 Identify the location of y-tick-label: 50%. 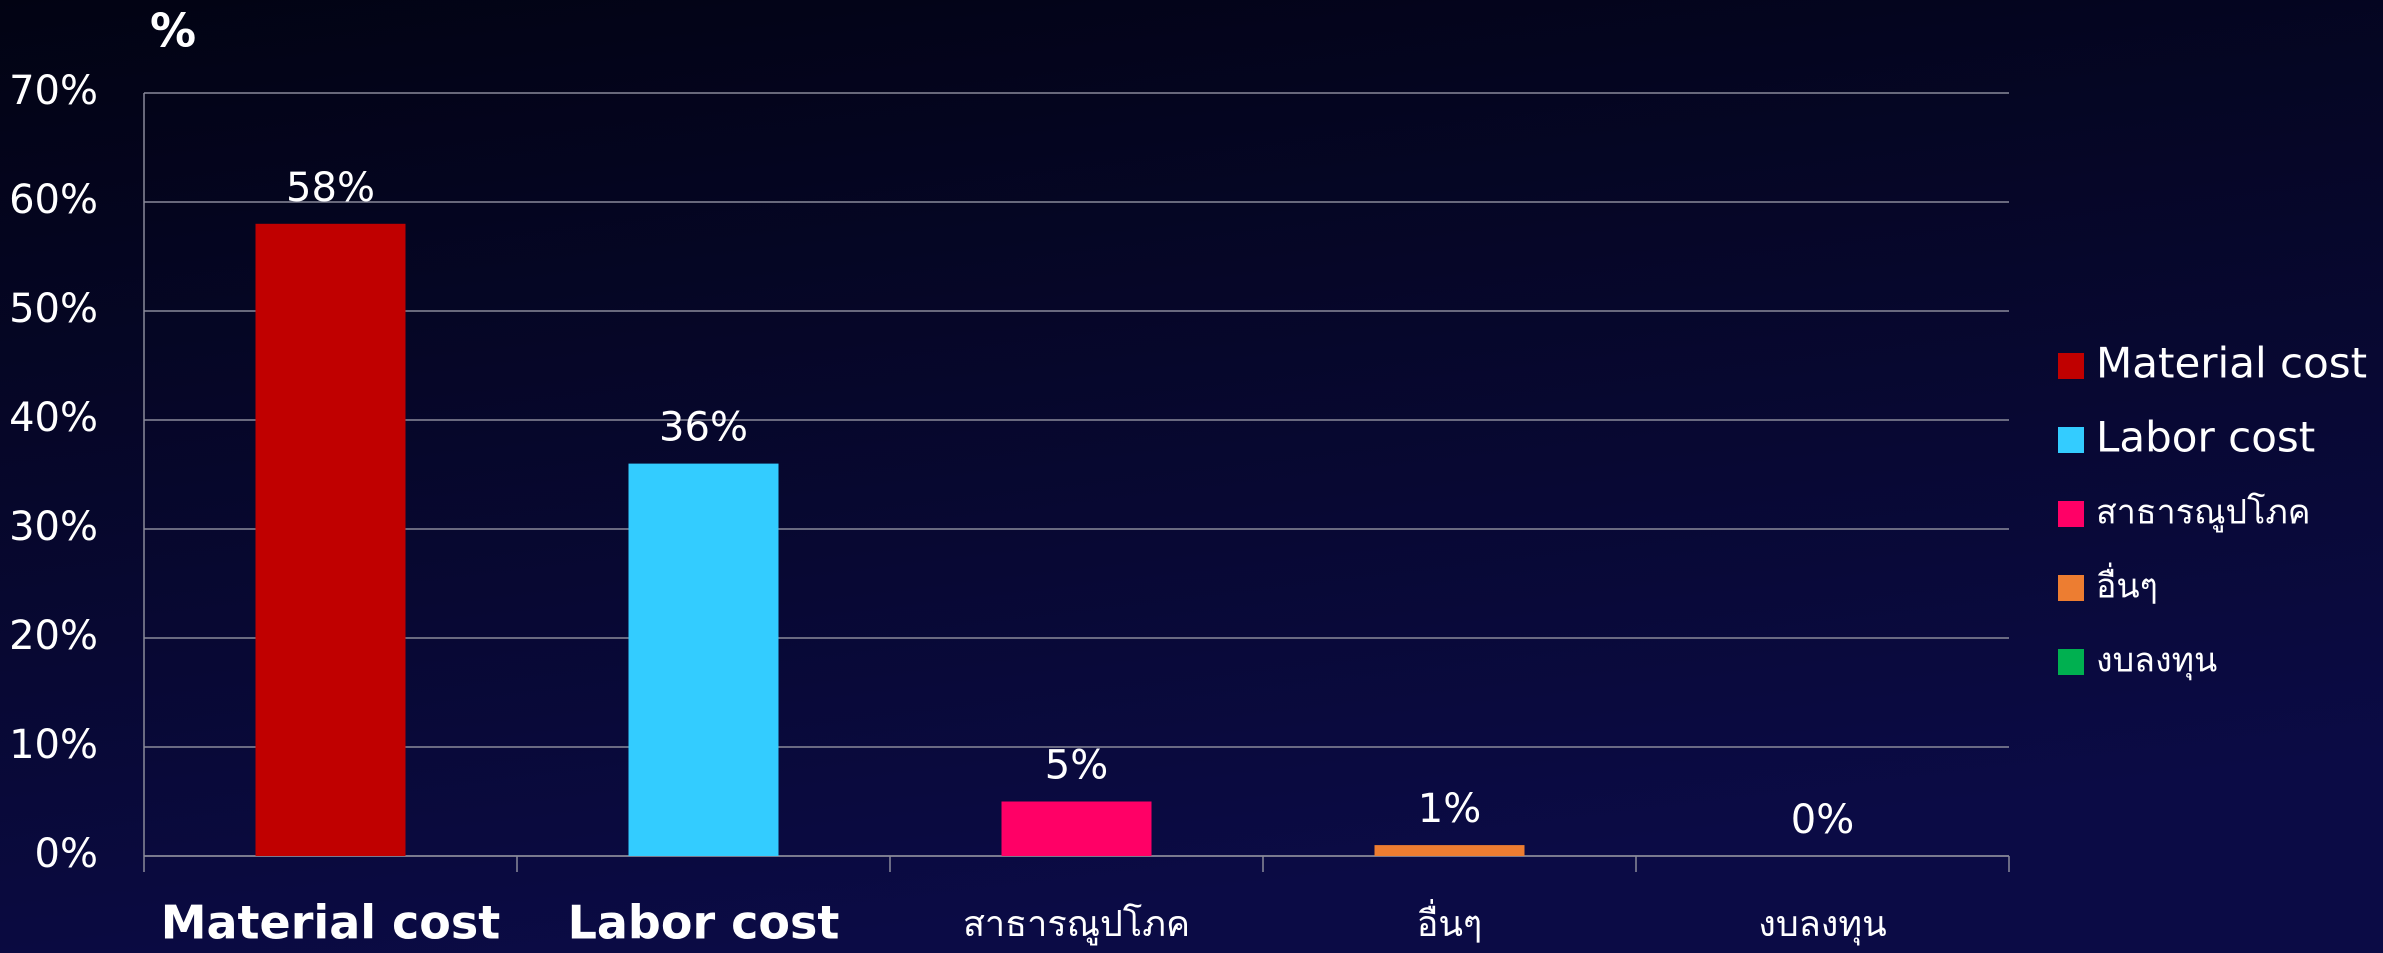
(53, 309).